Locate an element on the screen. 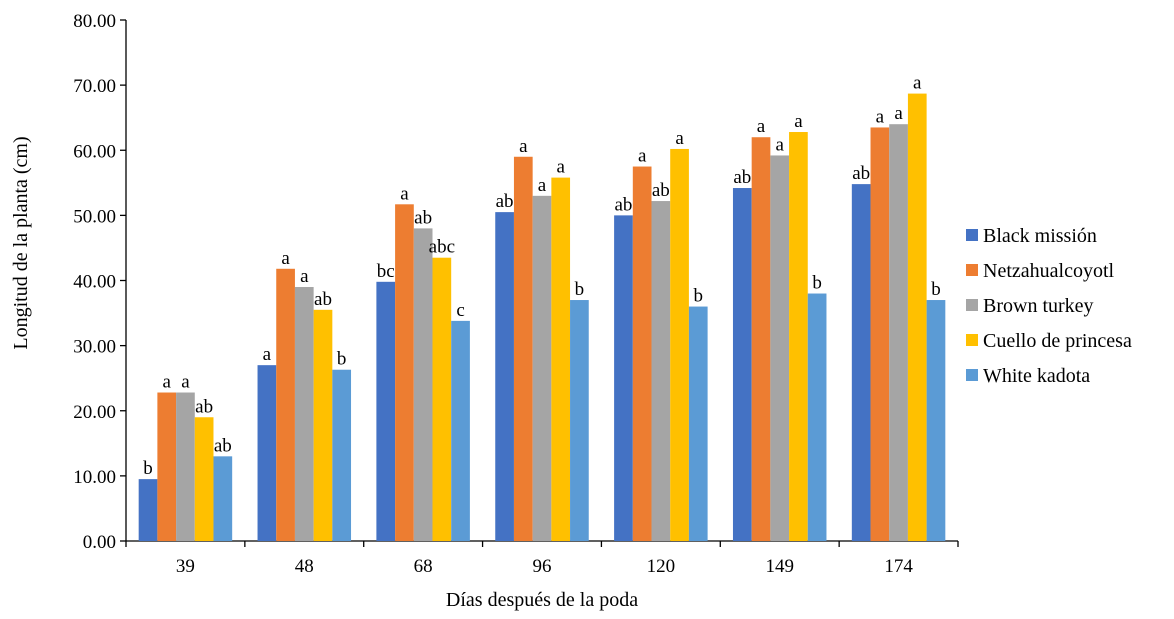 Image resolution: width=1174 pixels, height=619 pixels. y-tick-label: 50.00 is located at coordinates (94, 216).